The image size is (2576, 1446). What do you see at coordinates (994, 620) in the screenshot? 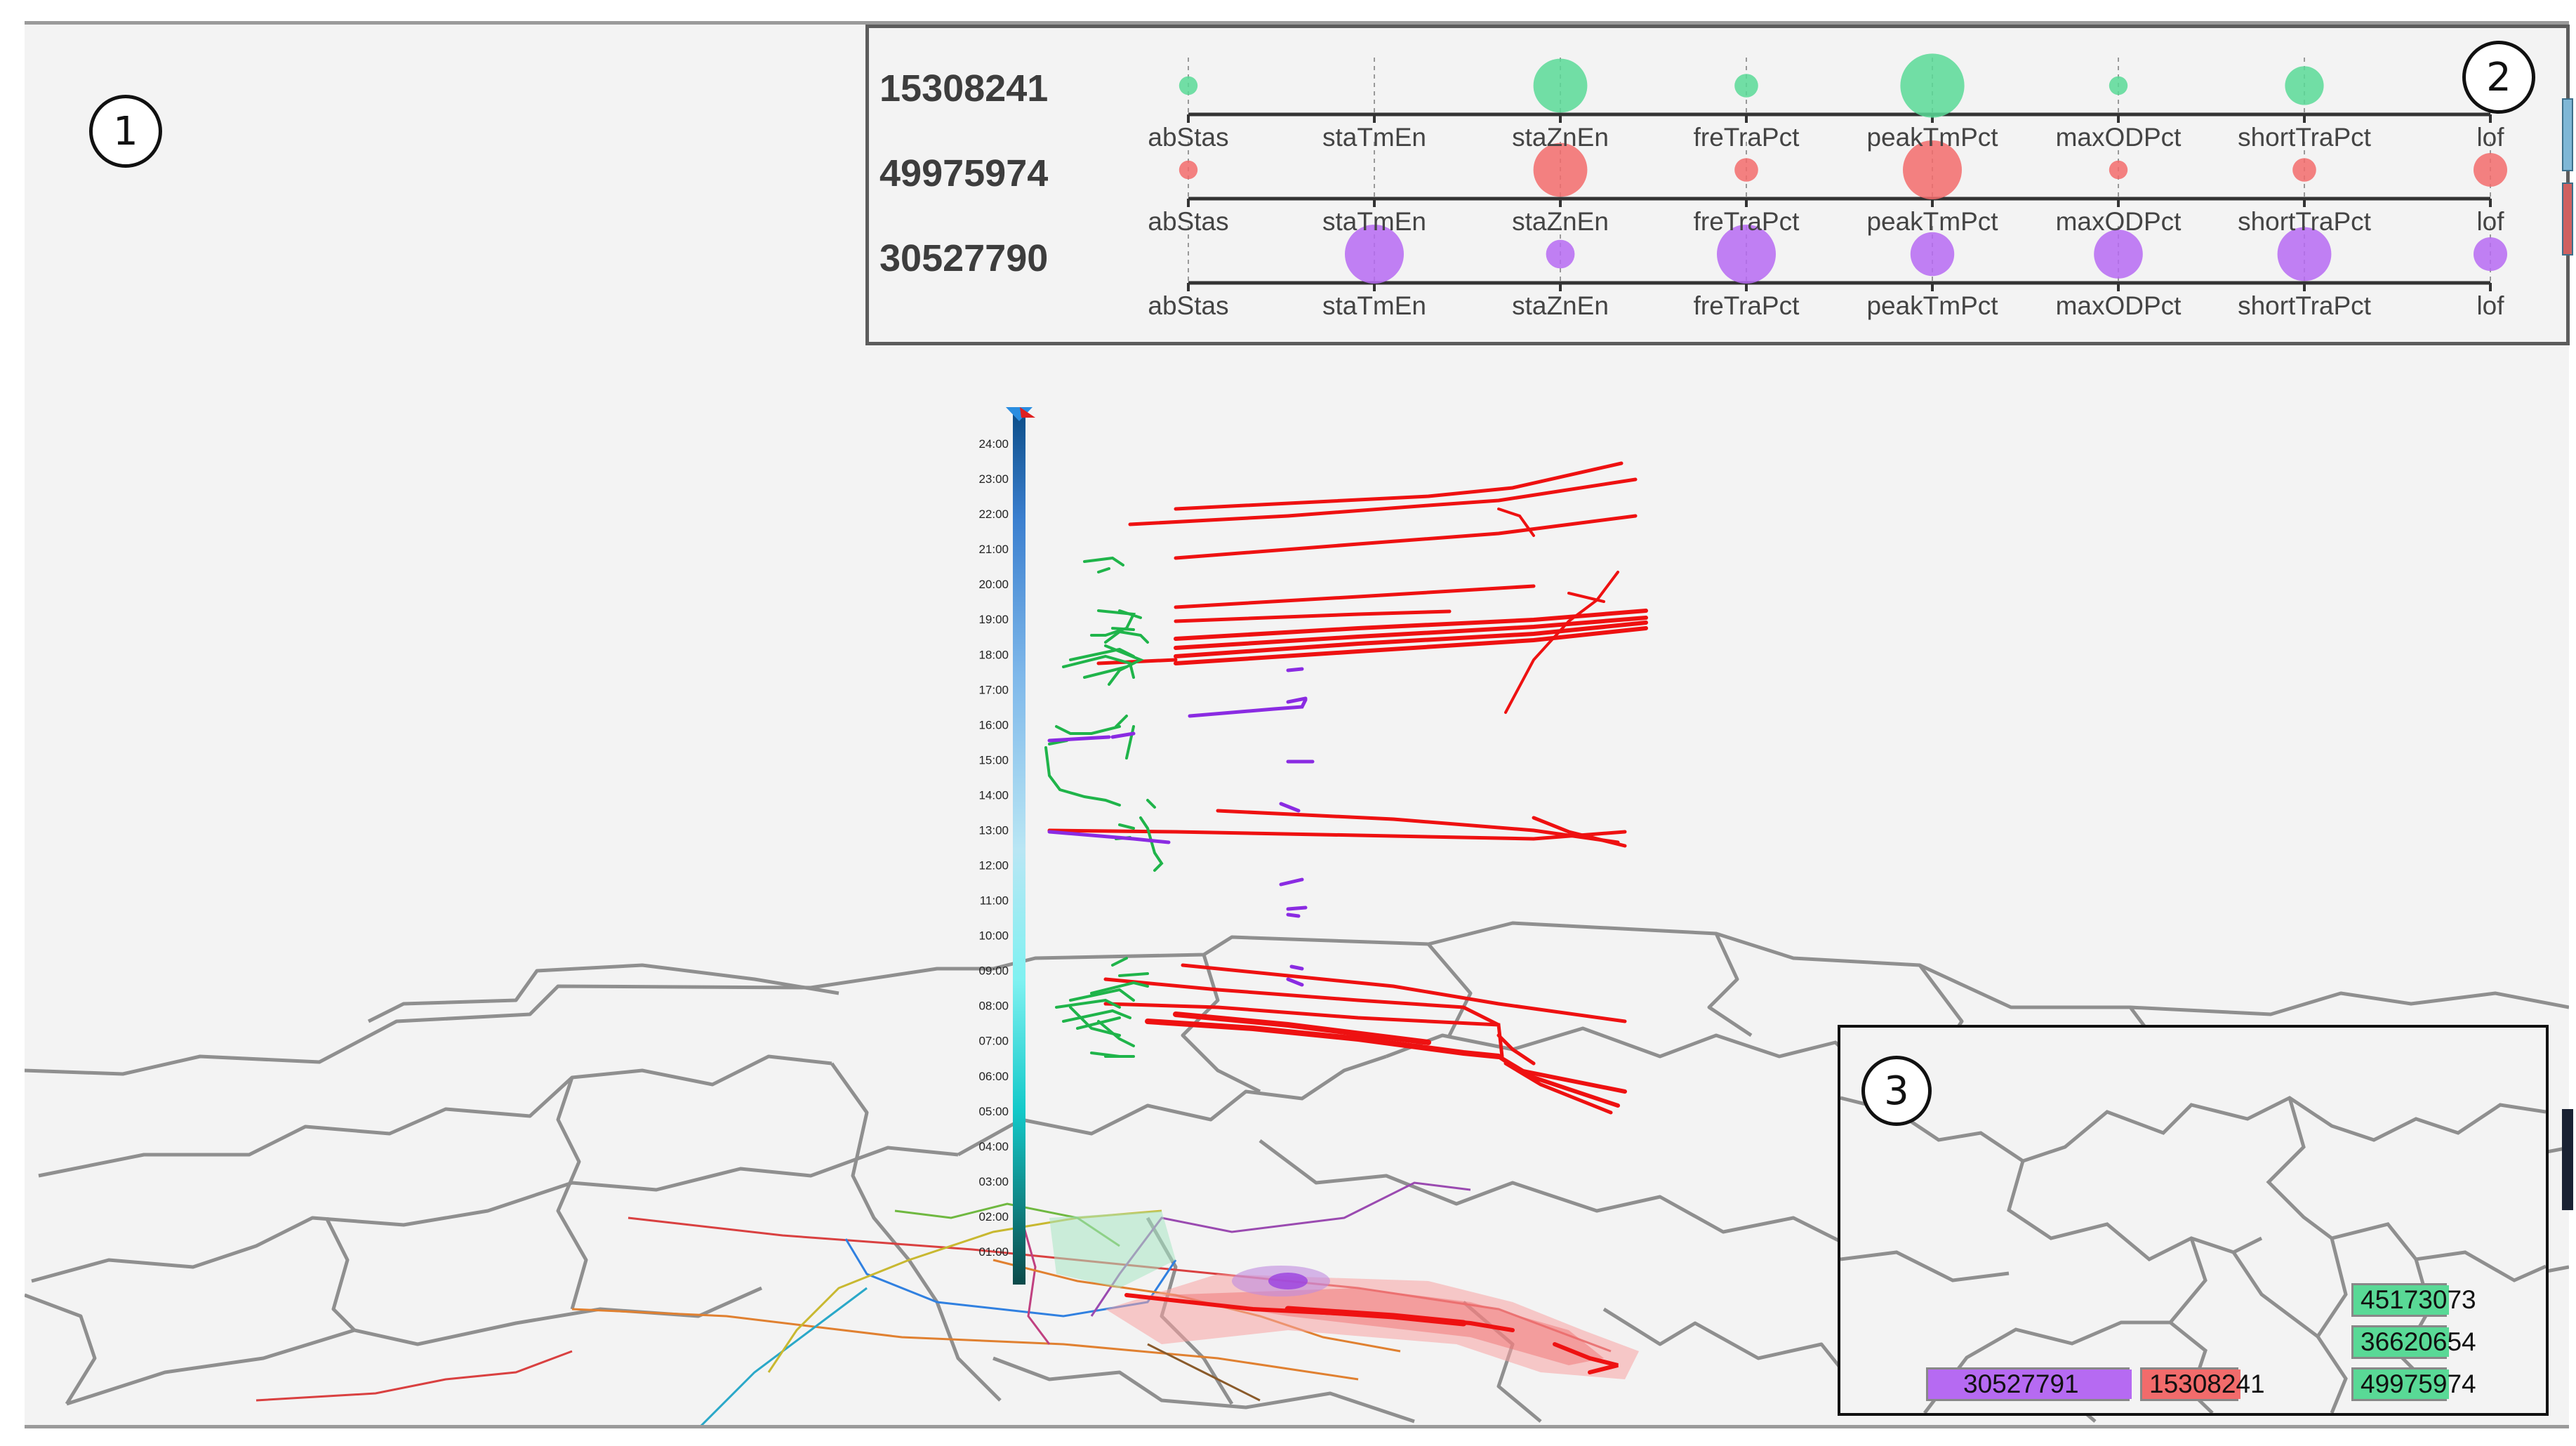
I see `time-tick-label: 19:00` at bounding box center [994, 620].